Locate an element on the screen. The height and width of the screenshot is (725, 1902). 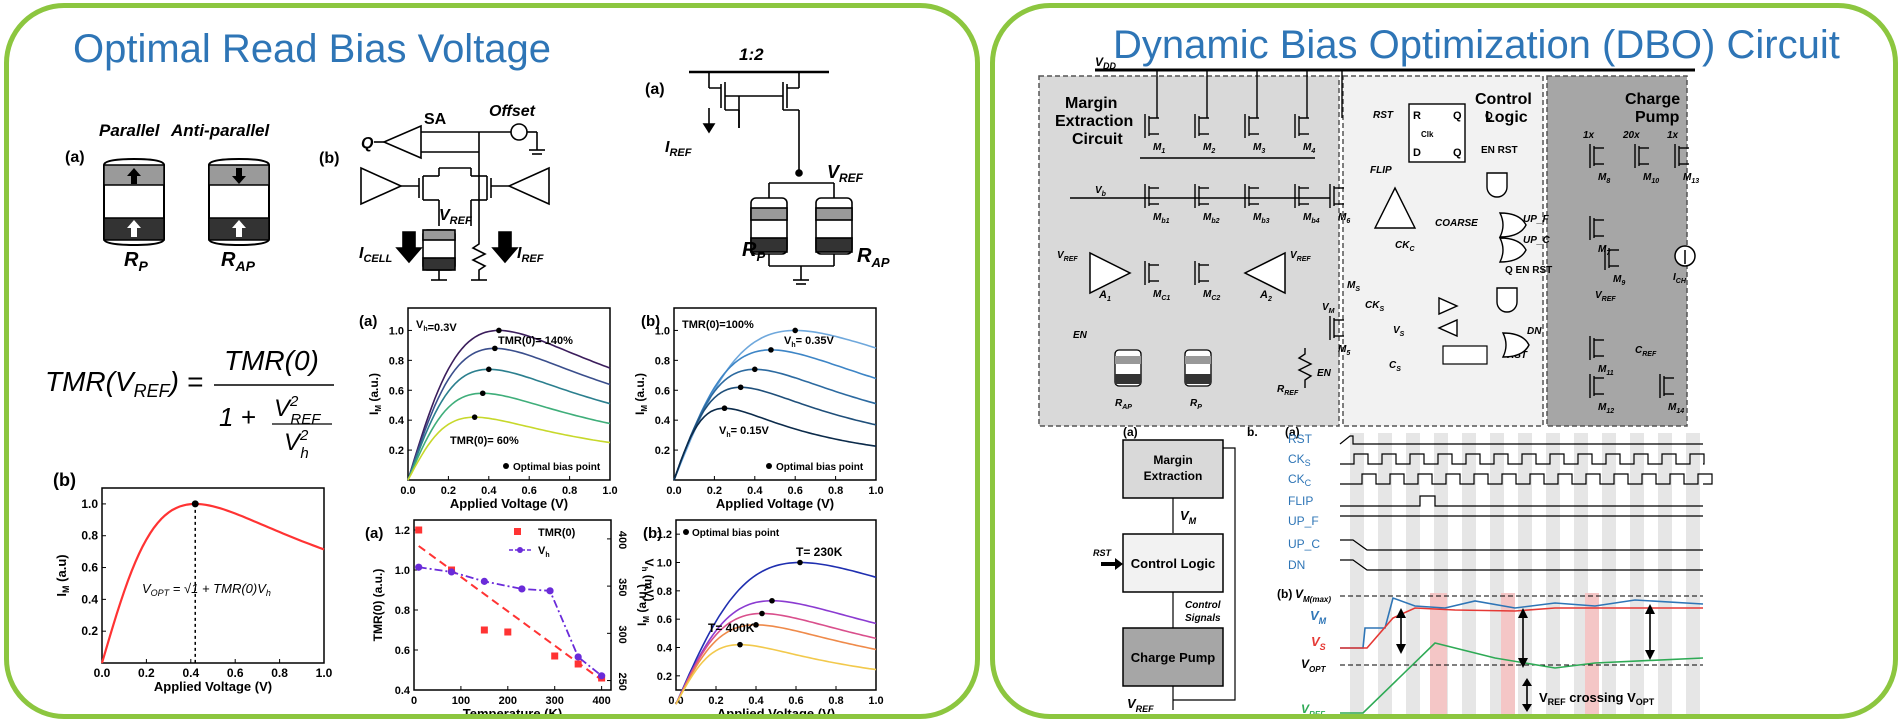
a2-label: A2 is located at coordinates (1265, 296).